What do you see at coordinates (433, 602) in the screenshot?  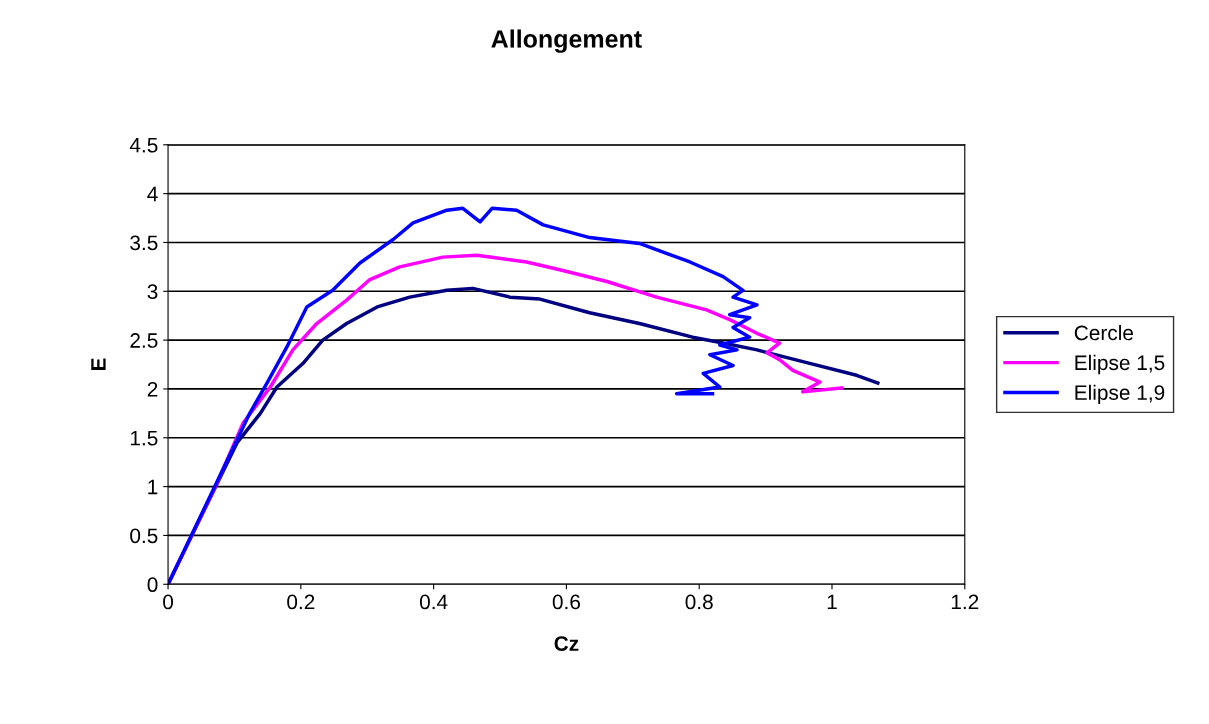 I see `x-tick-label: 0.4` at bounding box center [433, 602].